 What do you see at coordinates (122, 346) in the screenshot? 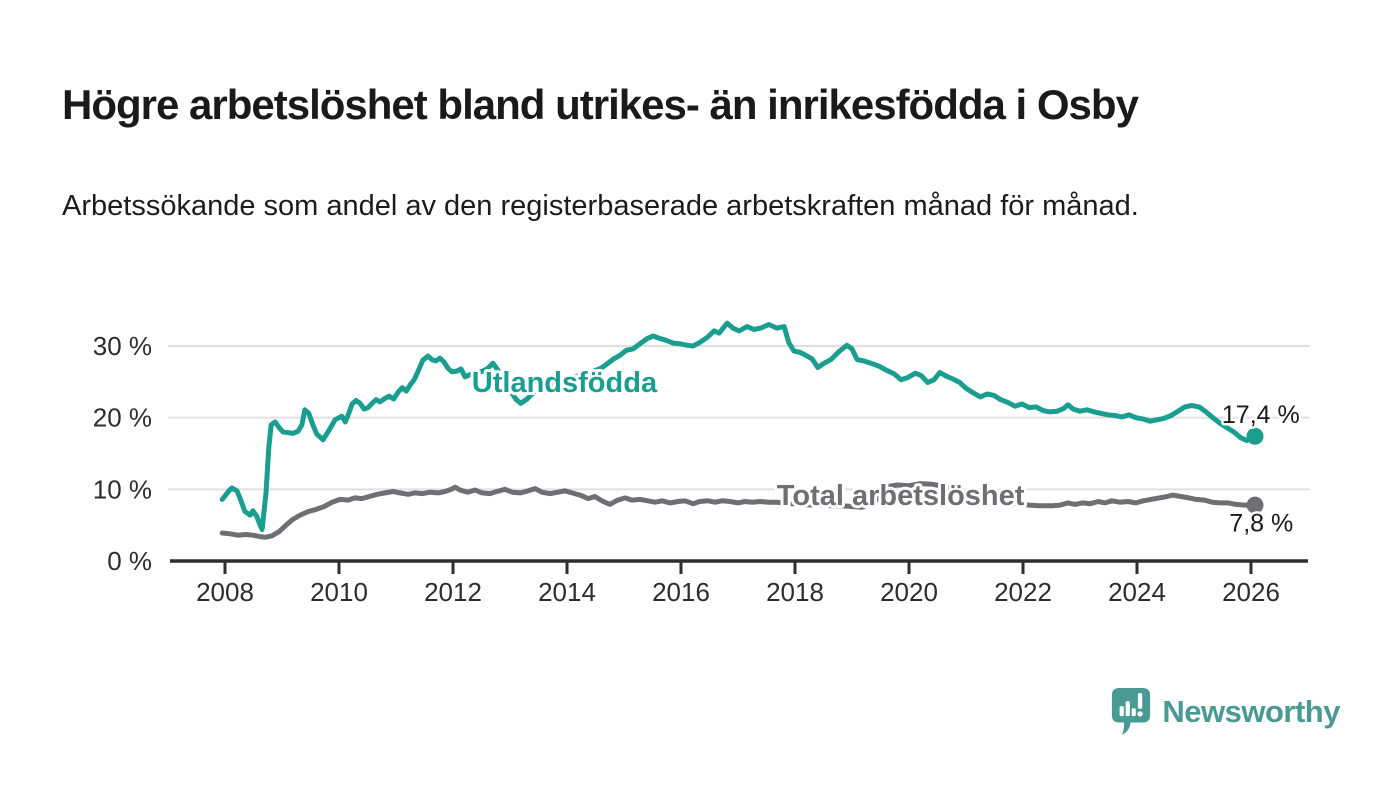
I see `y-tick-label: 30 %` at bounding box center [122, 346].